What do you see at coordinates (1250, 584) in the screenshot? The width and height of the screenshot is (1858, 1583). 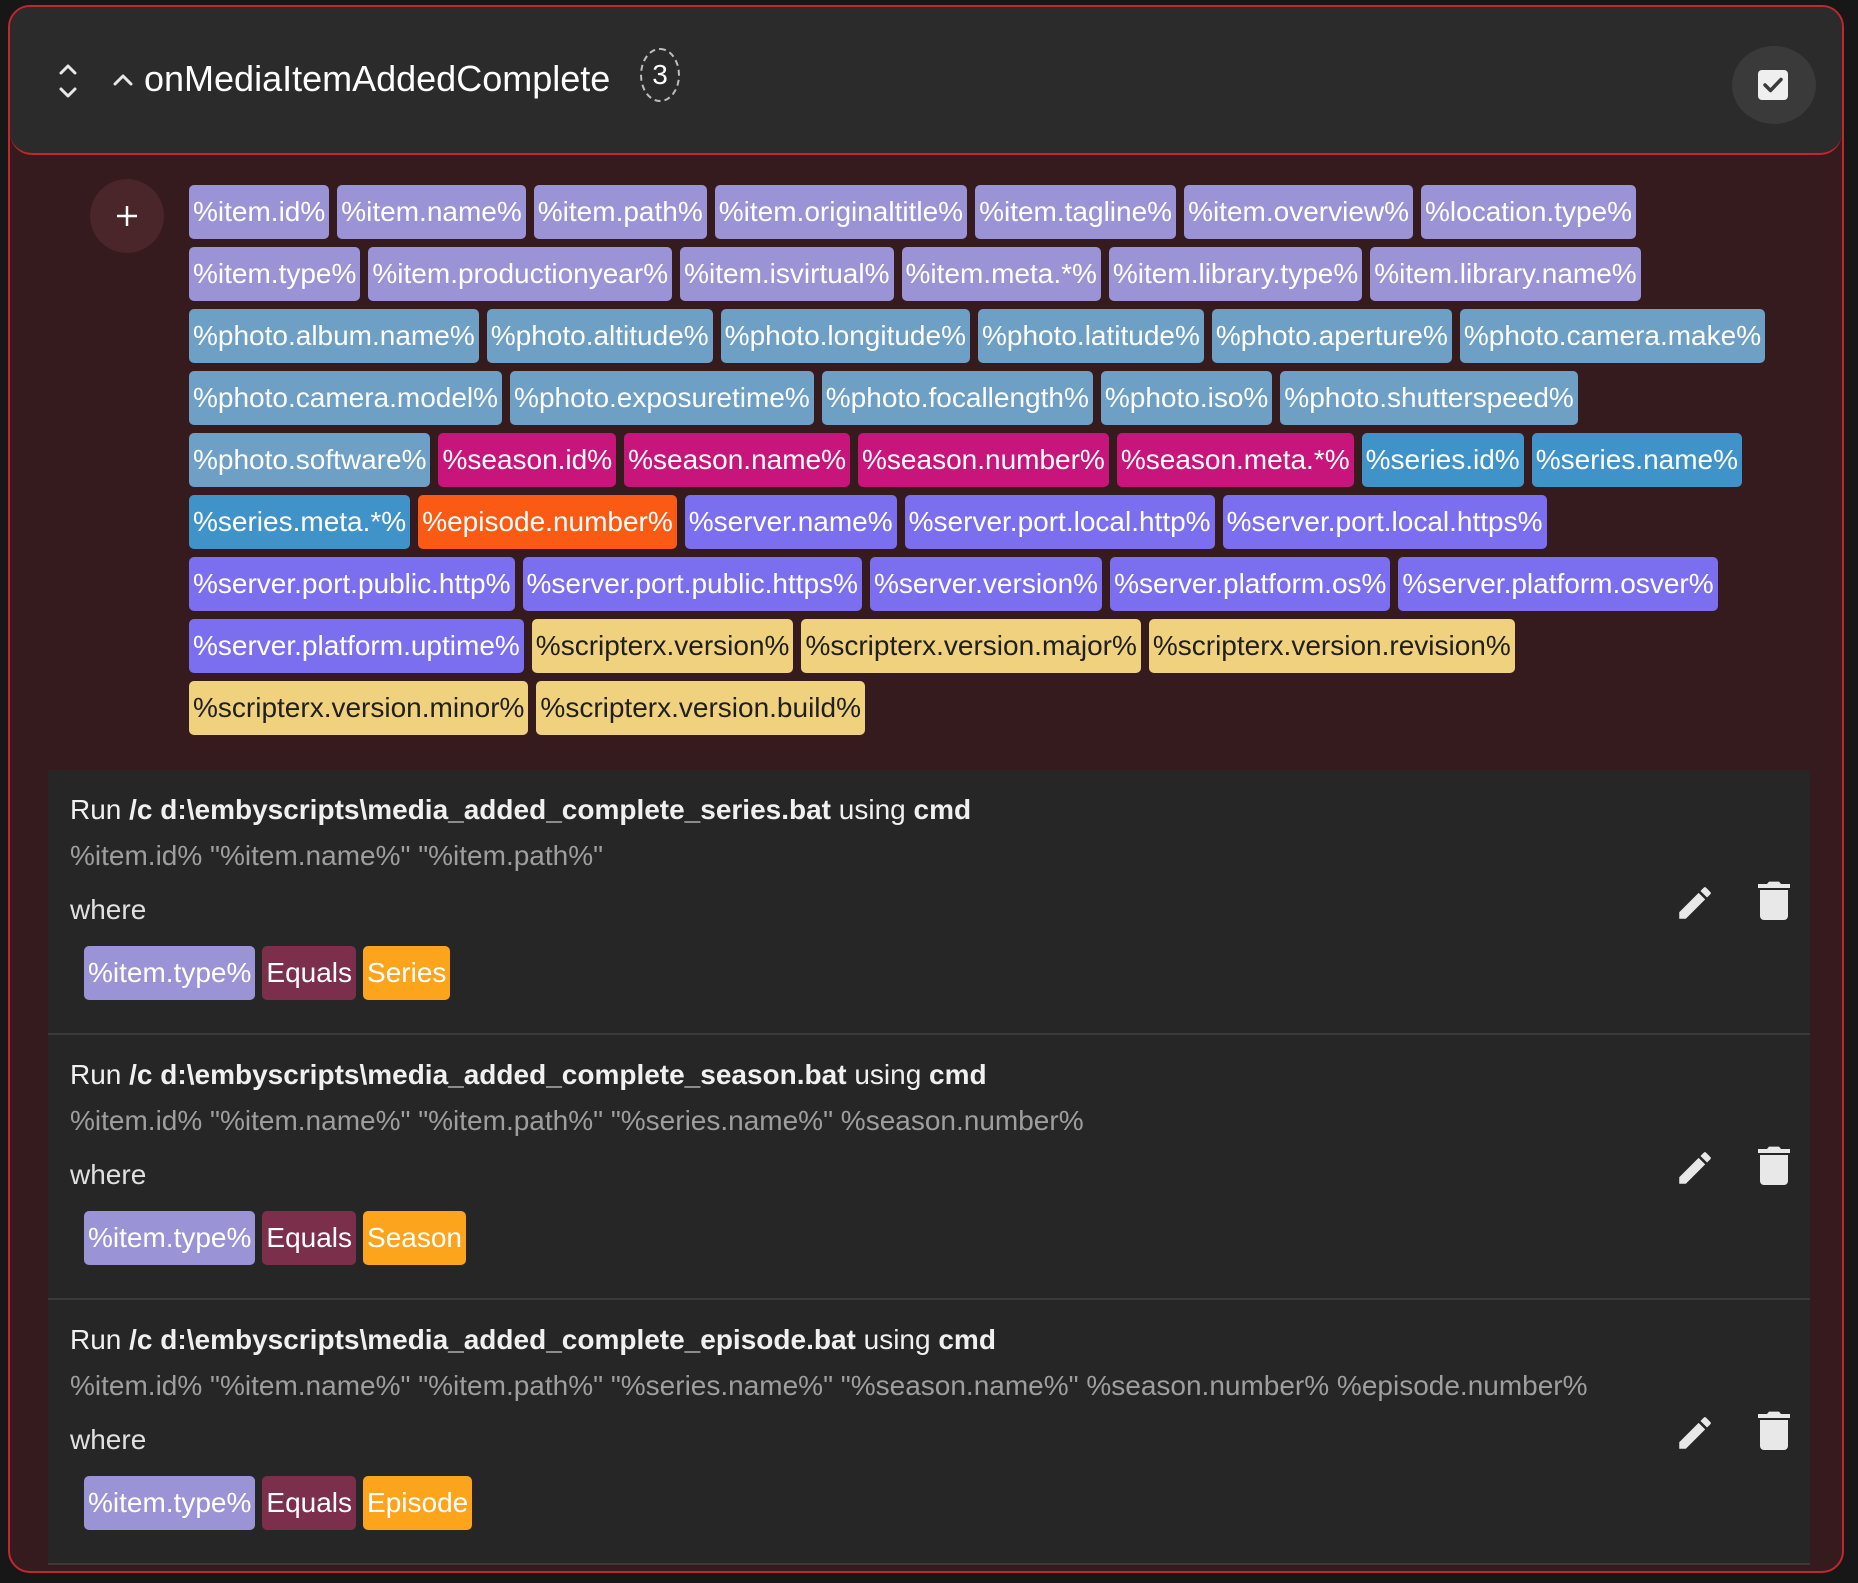 I see `variable-chip: %server.platform.os%` at bounding box center [1250, 584].